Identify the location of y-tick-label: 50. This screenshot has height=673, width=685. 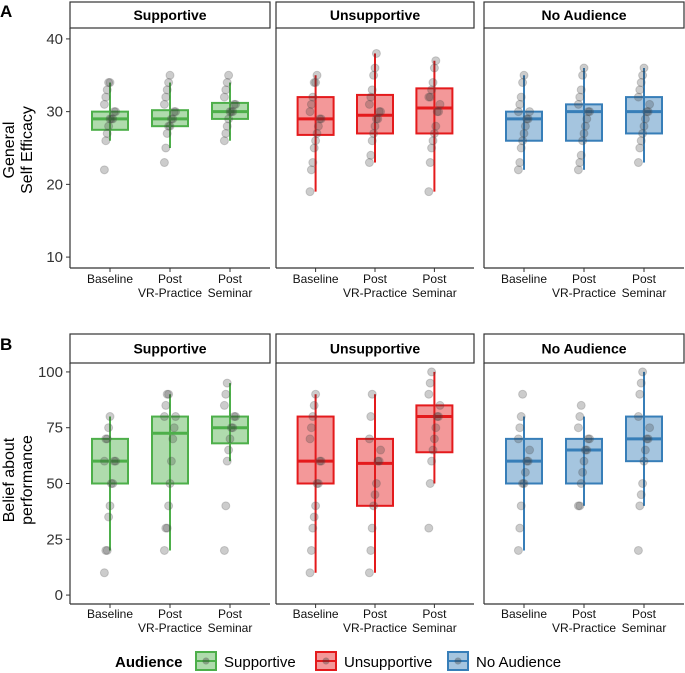
(54, 484).